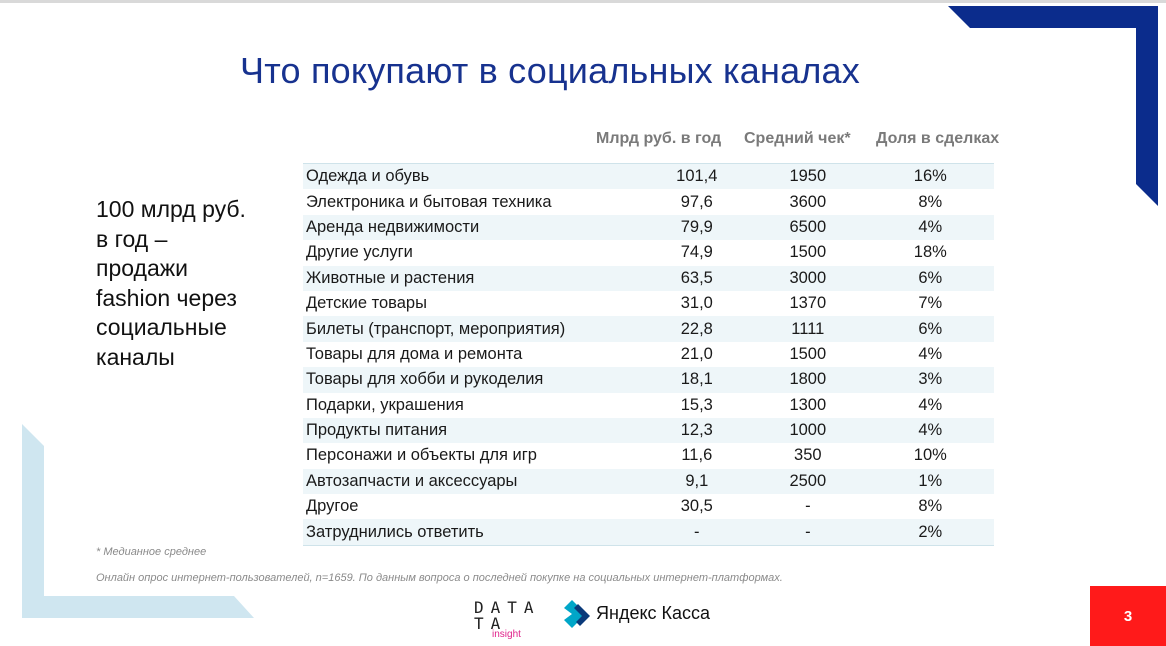  I want to click on cell-value: 9,1, so click(697, 480).